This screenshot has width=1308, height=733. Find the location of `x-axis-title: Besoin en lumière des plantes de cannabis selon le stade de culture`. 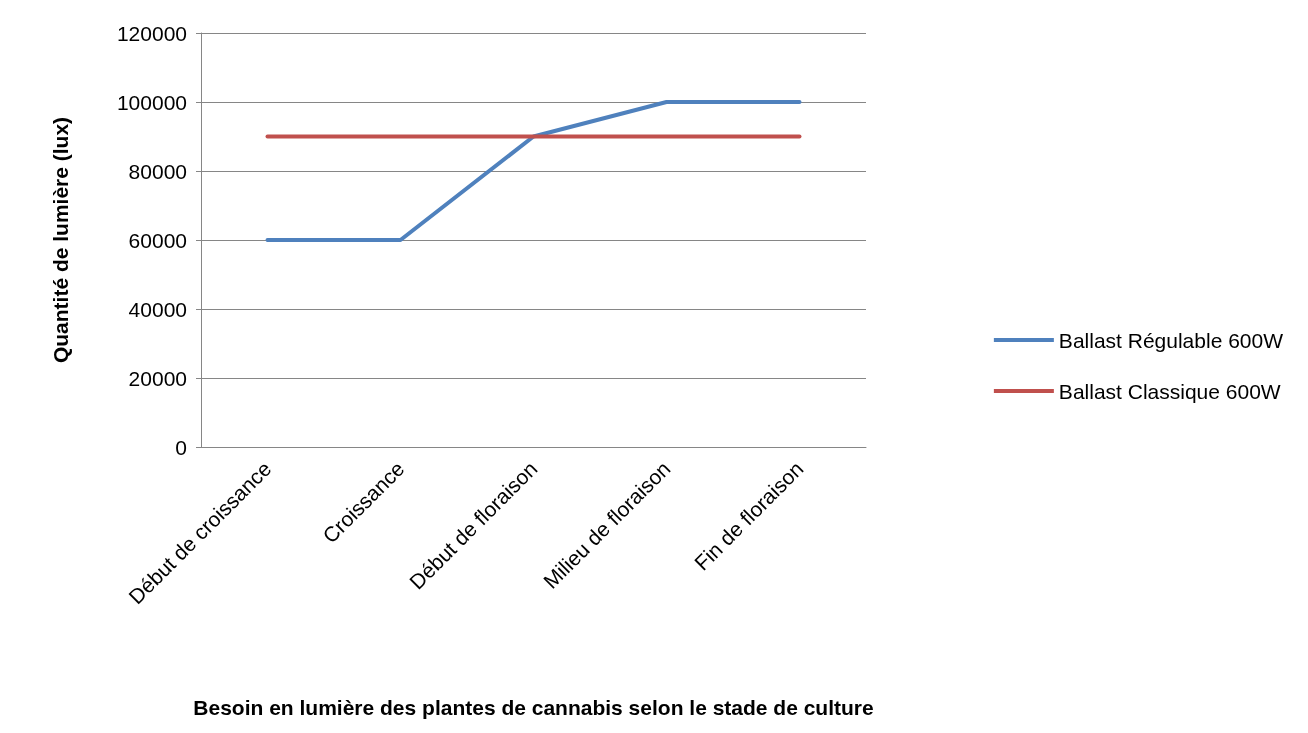

x-axis-title: Besoin en lumière des plantes de cannabis selon le stade de culture is located at coordinates (533, 707).